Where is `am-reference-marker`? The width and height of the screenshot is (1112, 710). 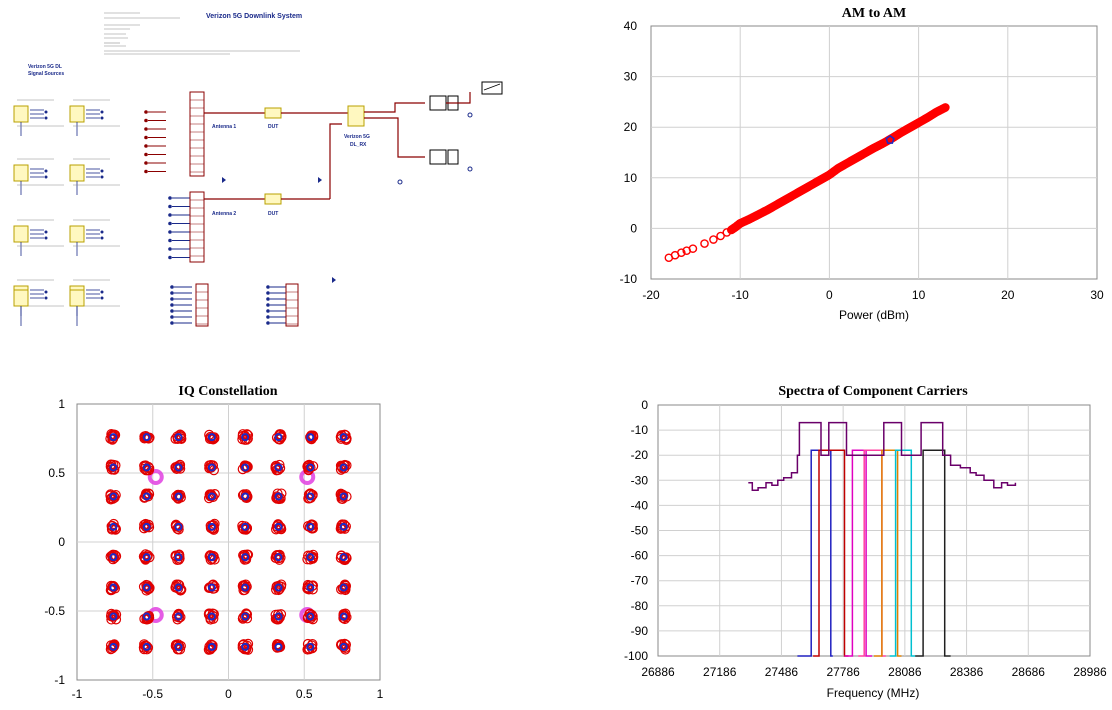 am-reference-marker is located at coordinates (890, 139).